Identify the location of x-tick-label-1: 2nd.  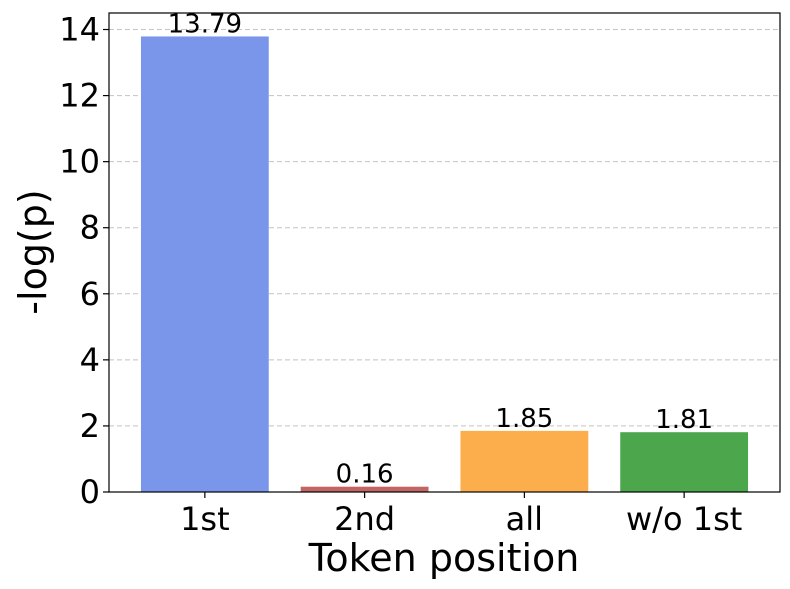
(364, 519).